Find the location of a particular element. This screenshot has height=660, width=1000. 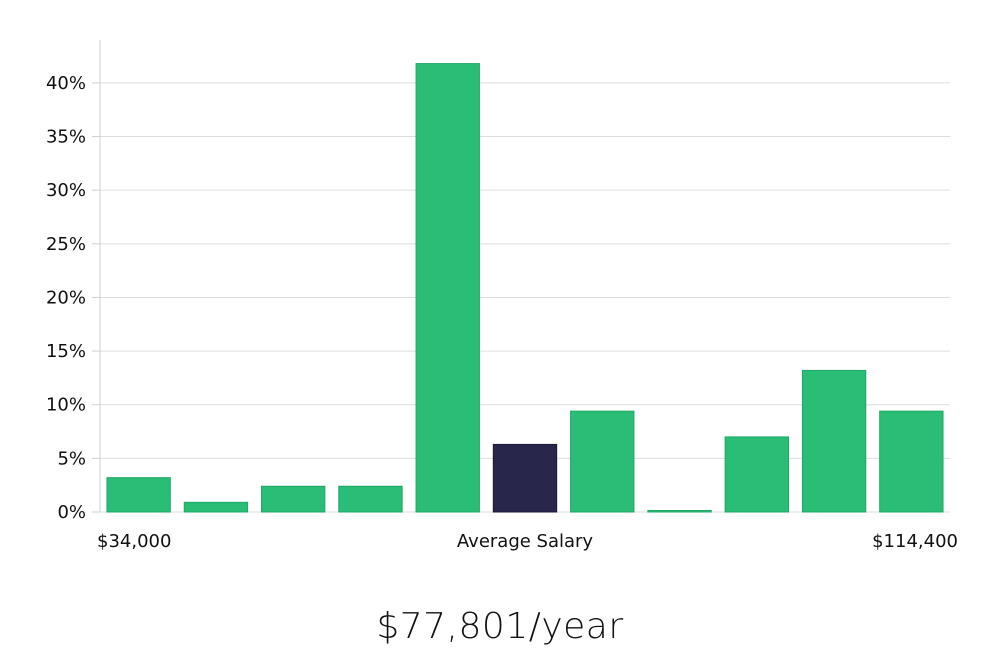

x-axis-start-label: $34,000 is located at coordinates (134, 541).